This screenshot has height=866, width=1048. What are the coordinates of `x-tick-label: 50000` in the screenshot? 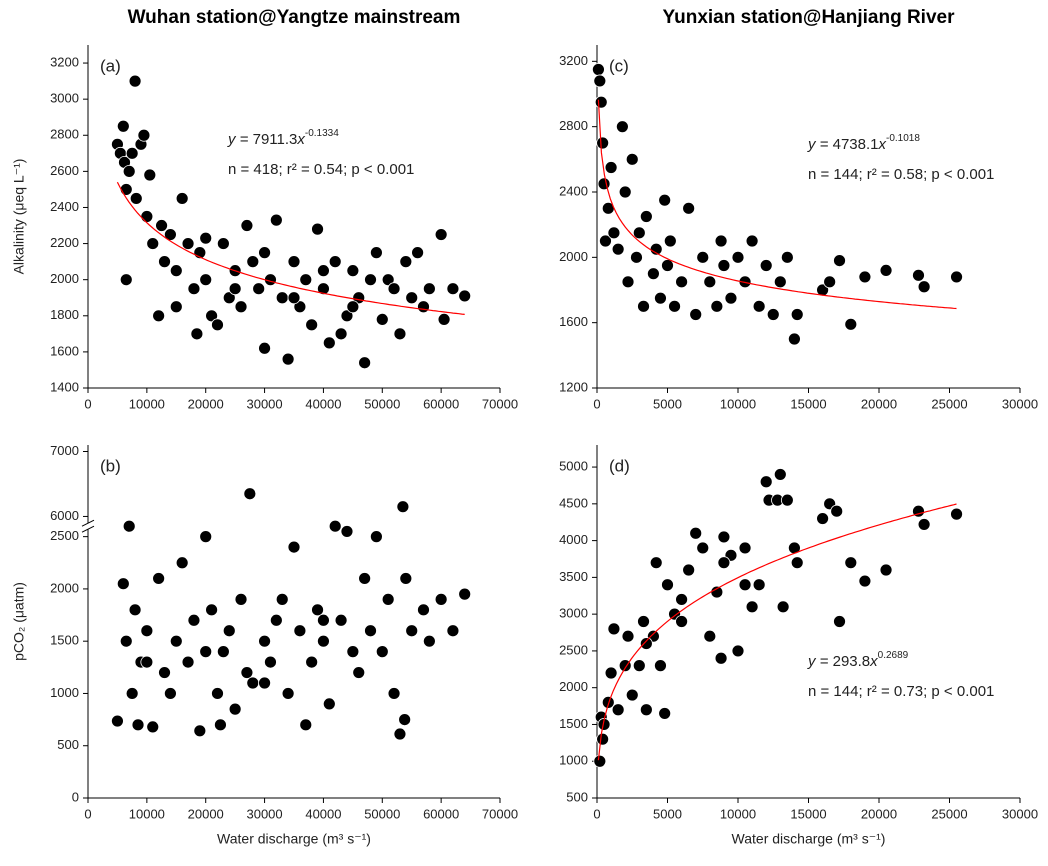 It's located at (382, 813).